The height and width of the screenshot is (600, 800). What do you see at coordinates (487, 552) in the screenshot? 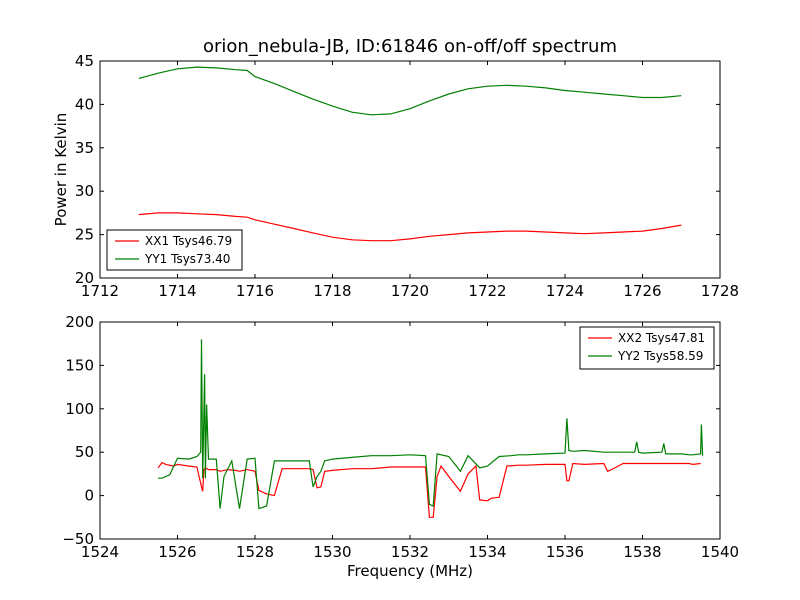
I see `x-tick-label: 1534` at bounding box center [487, 552].